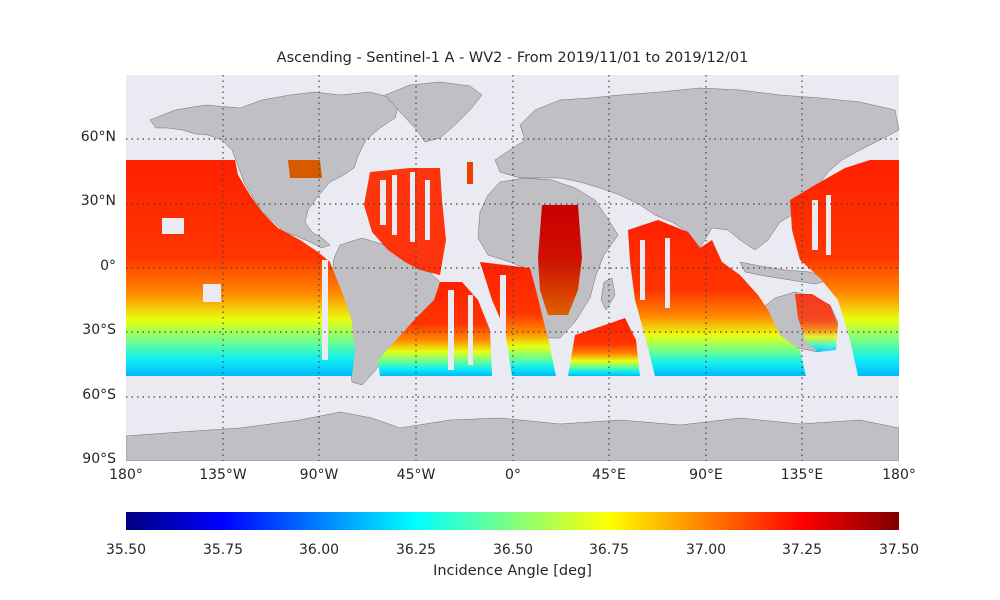 The width and height of the screenshot is (1000, 600). I want to click on lon-tick-180w: 180°, so click(126, 475).